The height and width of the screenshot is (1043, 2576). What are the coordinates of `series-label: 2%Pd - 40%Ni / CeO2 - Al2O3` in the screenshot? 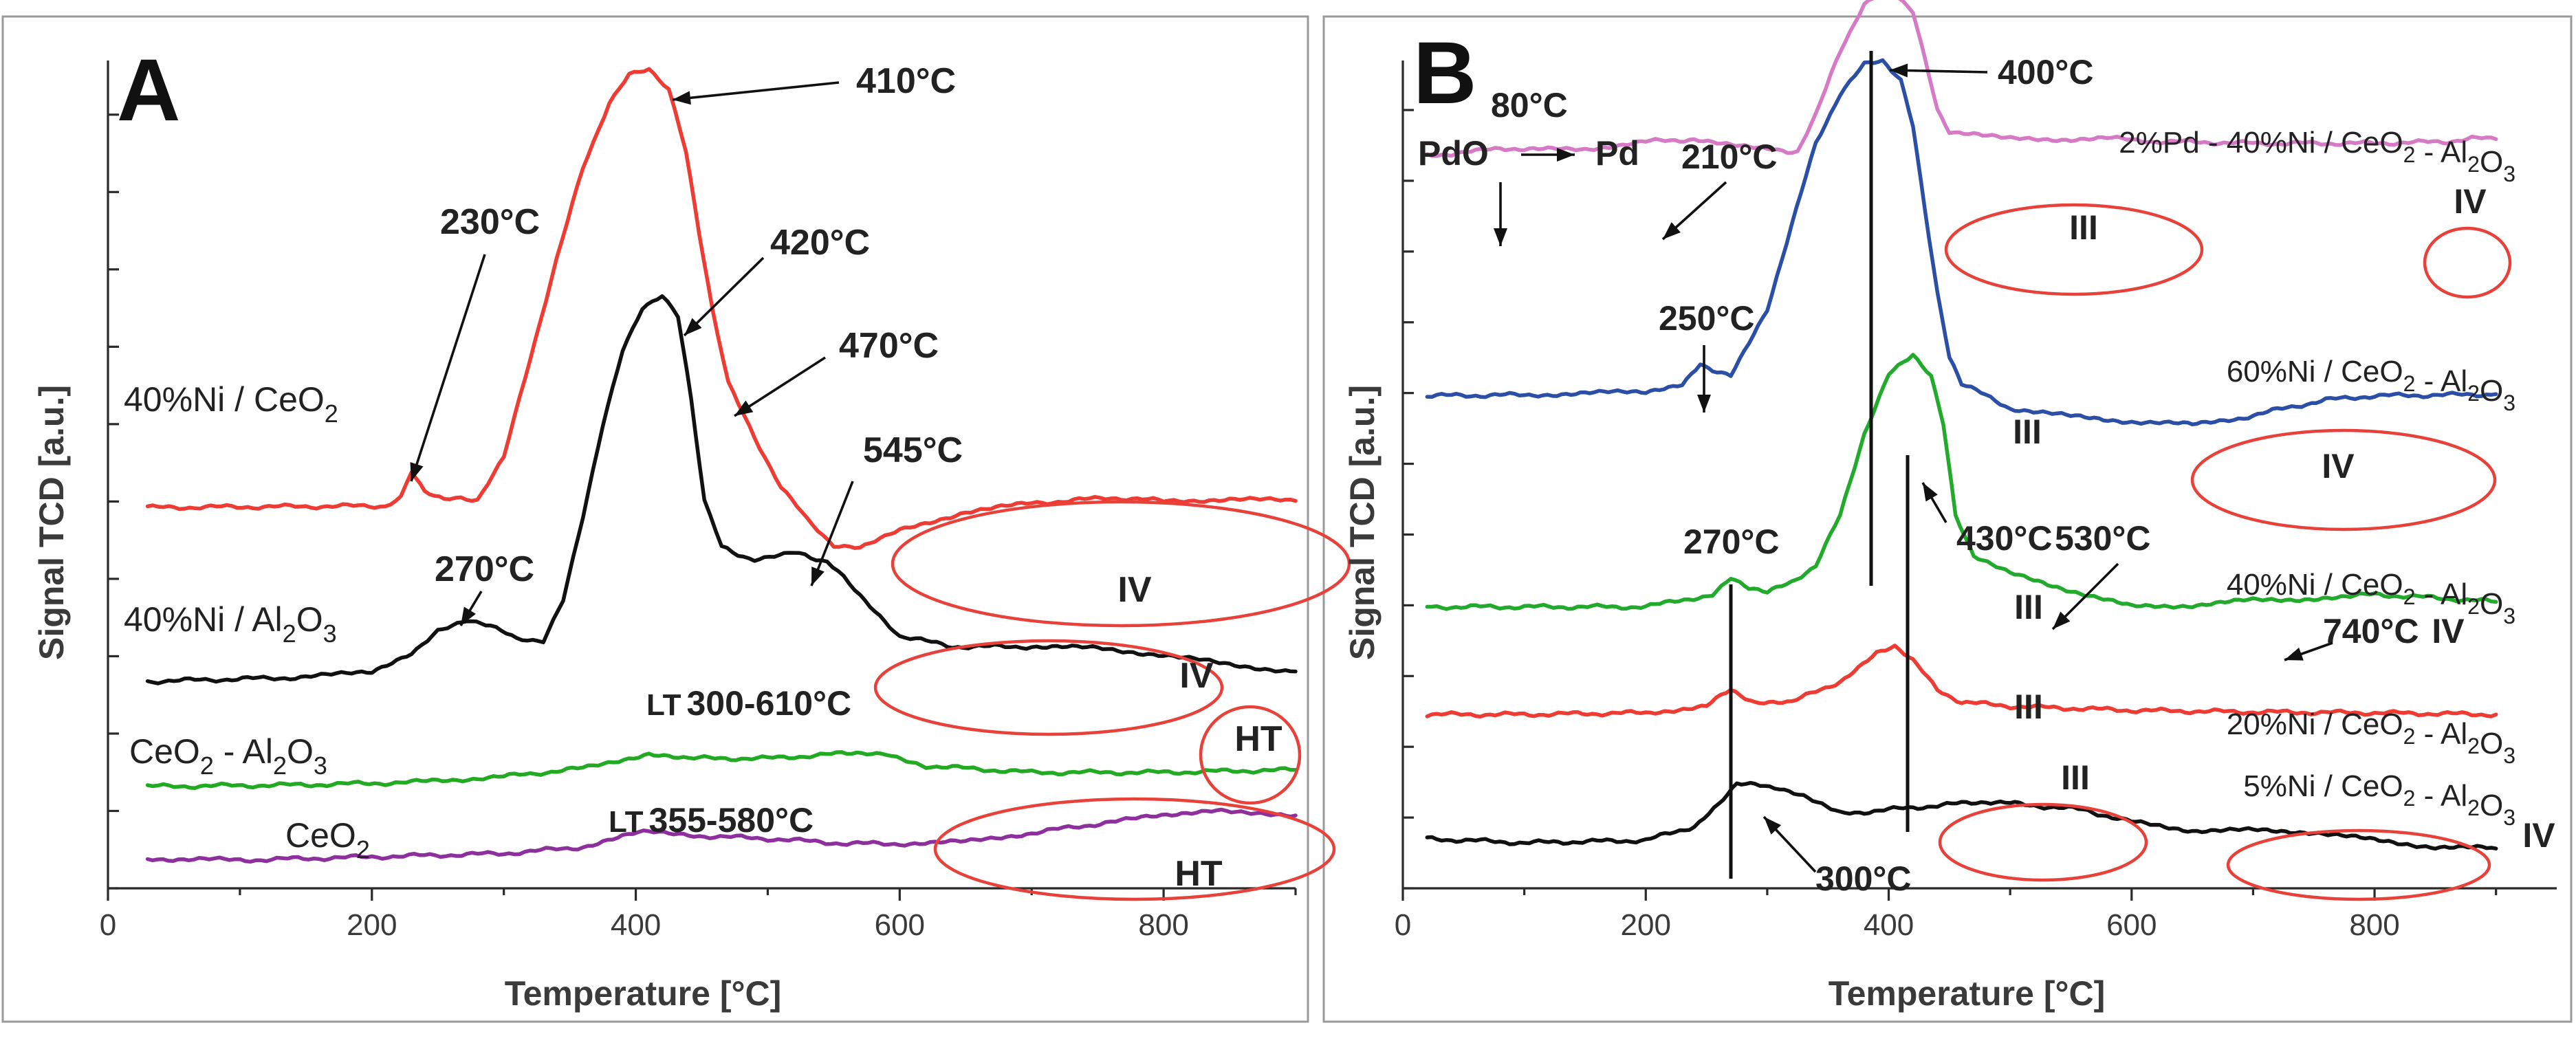 It's located at (2317, 156).